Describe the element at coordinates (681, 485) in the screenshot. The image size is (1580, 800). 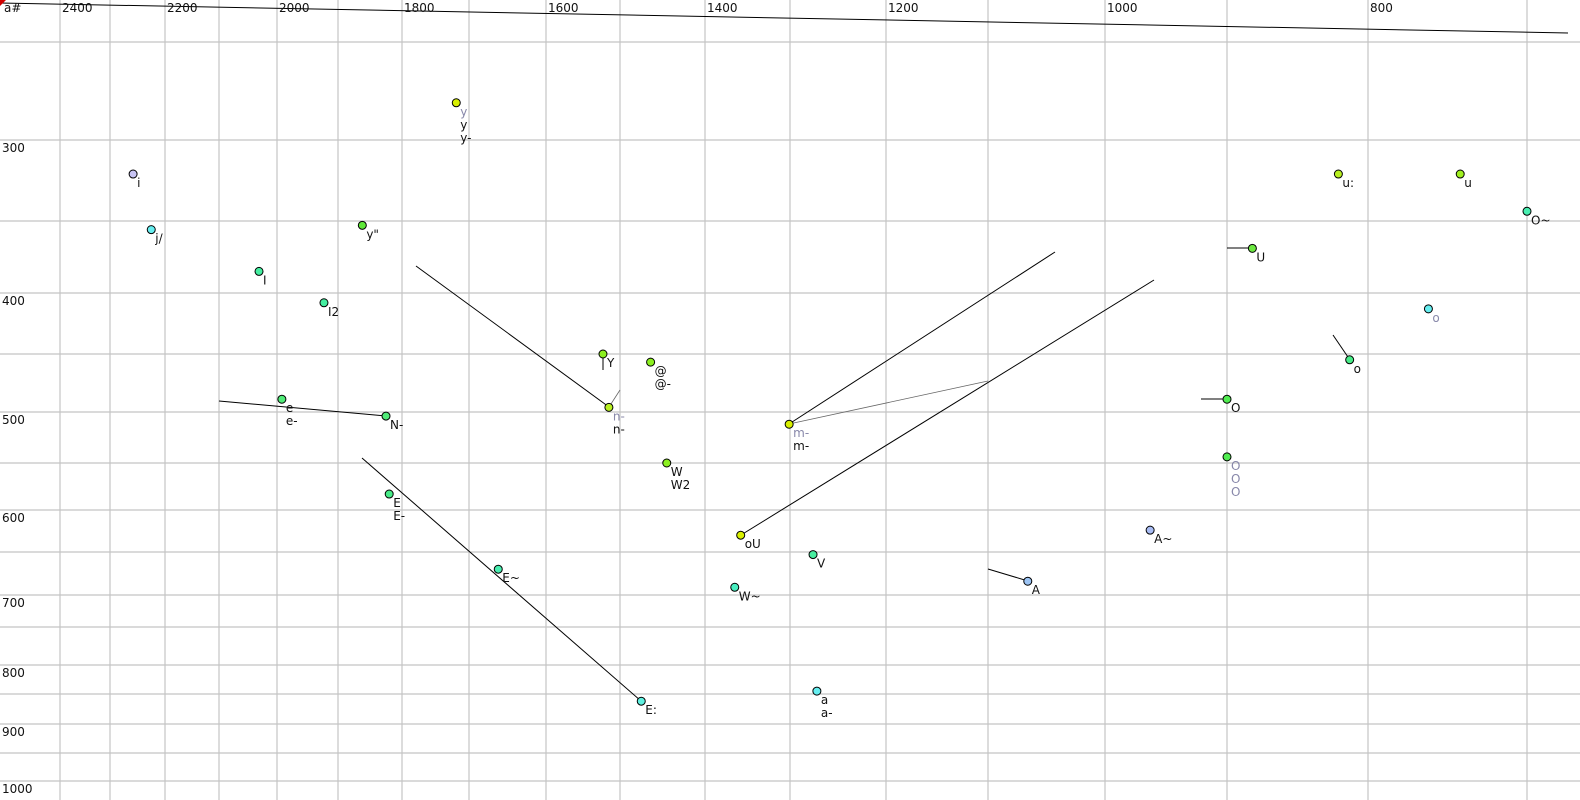
I see `point-label: W2` at that location.